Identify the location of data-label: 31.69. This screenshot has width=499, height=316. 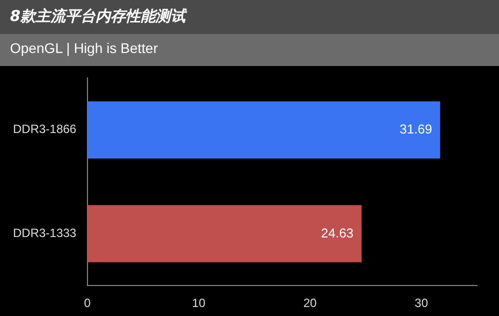
(416, 128).